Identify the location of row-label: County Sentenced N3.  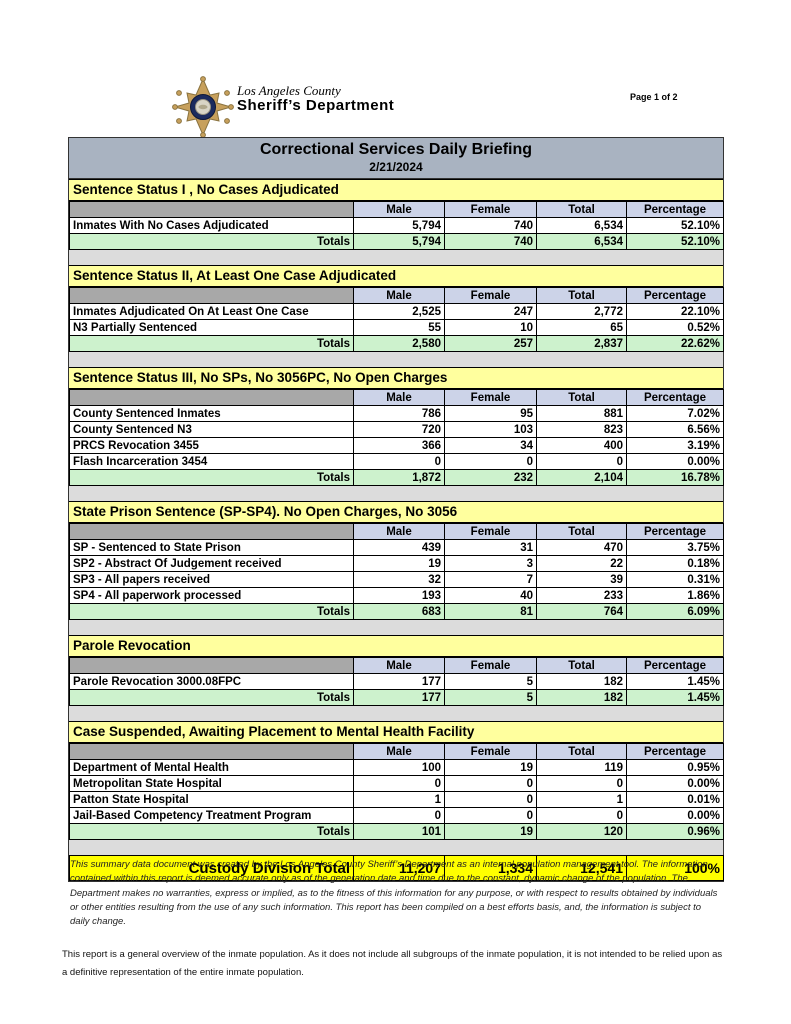
(211, 429).